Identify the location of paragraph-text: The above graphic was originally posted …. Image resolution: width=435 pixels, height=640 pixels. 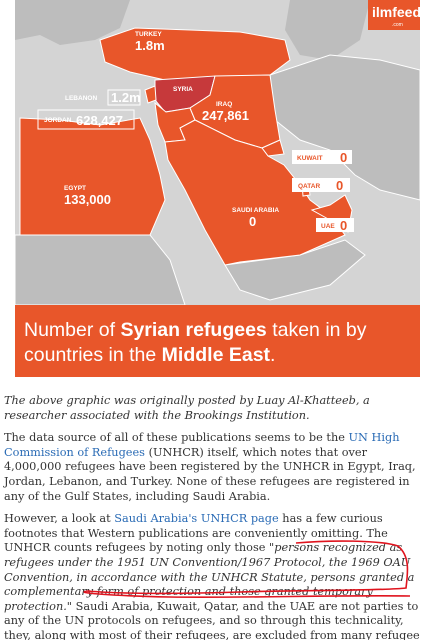
(187, 408).